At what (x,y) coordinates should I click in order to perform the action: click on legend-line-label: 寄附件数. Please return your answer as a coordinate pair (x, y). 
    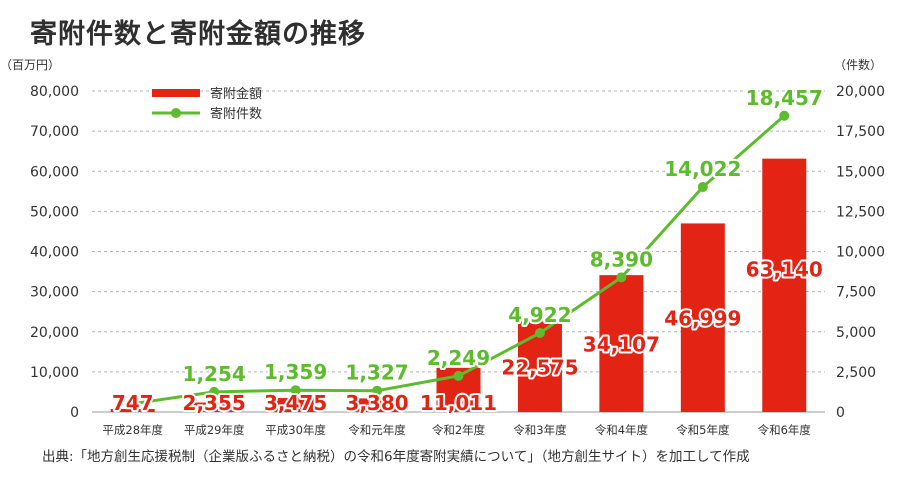
    Looking at the image, I should click on (236, 114).